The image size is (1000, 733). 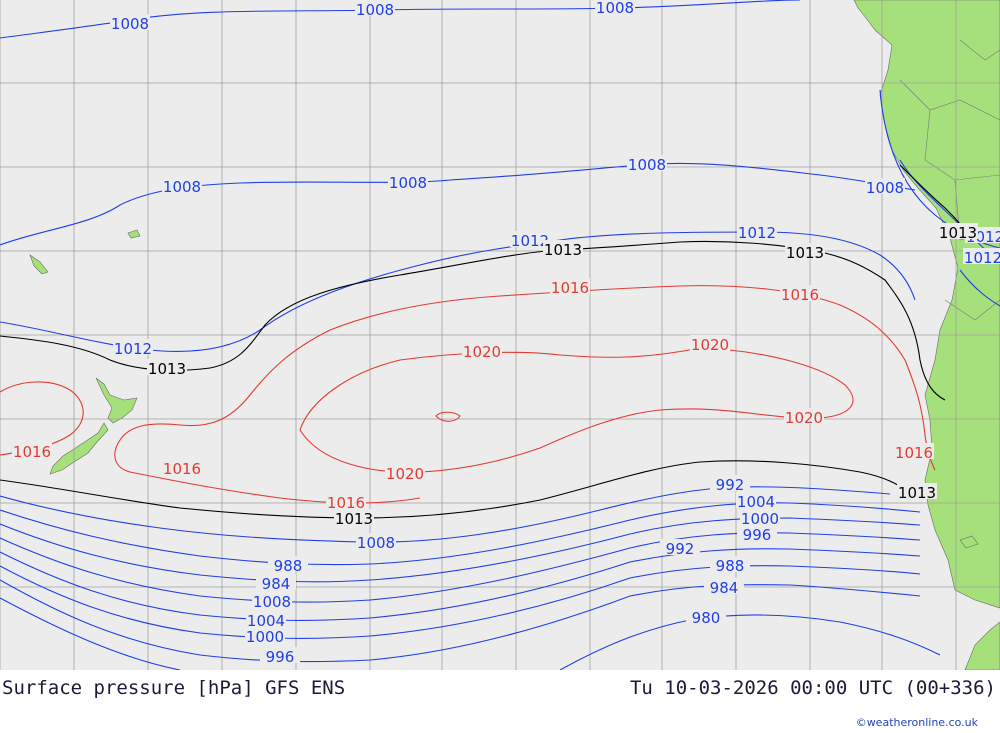 What do you see at coordinates (174, 688) in the screenshot?
I see `map-title: Surface pressure [hPa] GFS ENS` at bounding box center [174, 688].